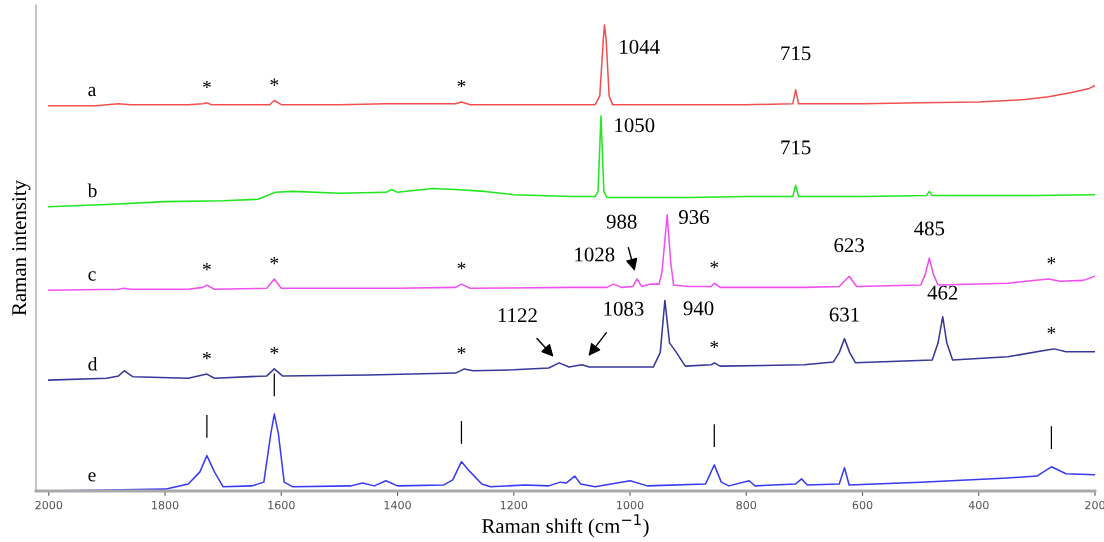  Describe the element at coordinates (281, 505) in the screenshot. I see `x-tick-label: 1600` at that location.